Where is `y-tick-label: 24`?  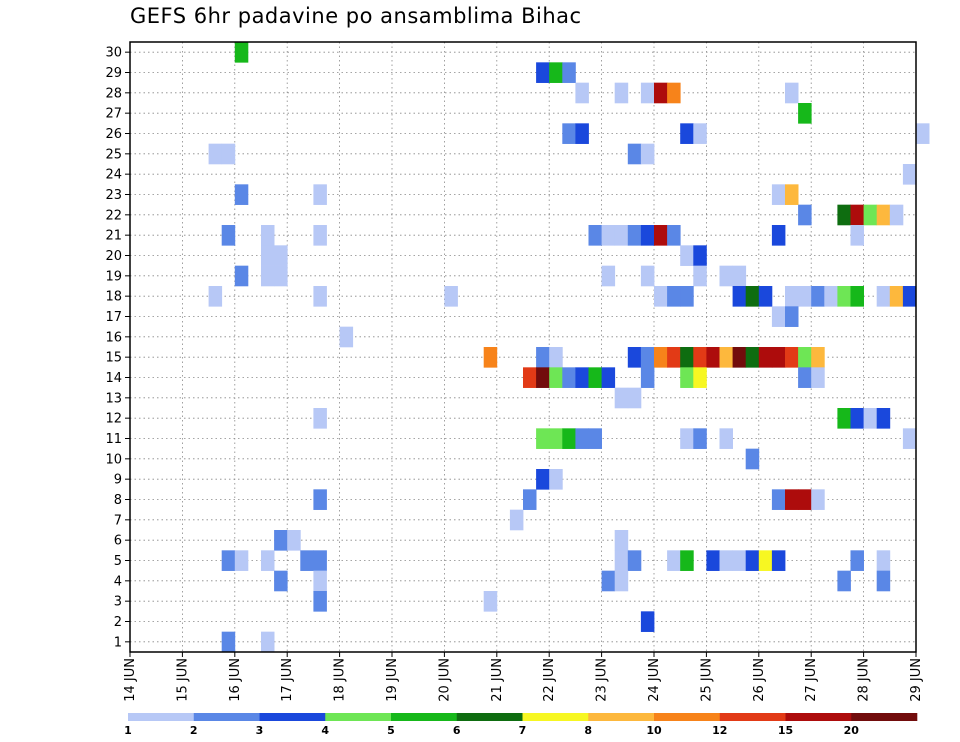
y-tick-label: 24 is located at coordinates (113, 175).